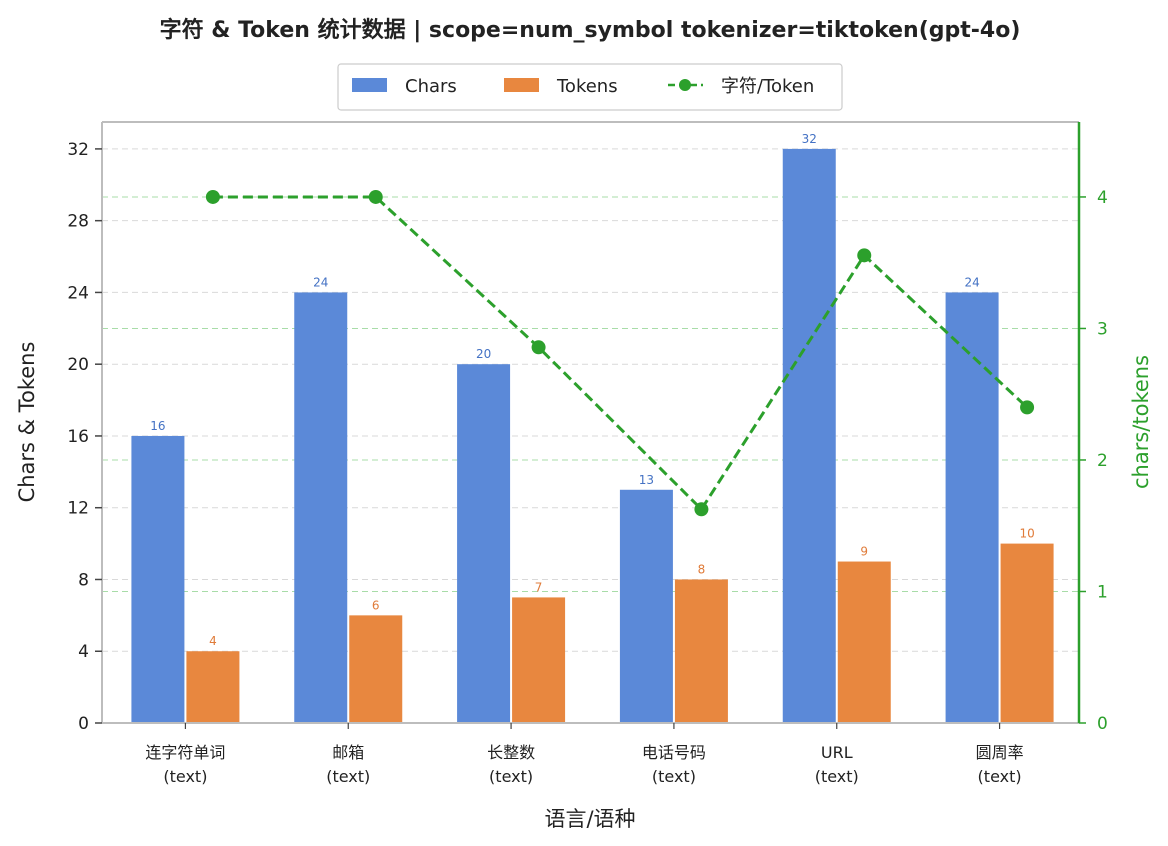 The height and width of the screenshot is (846, 1168). I want to click on chars-value-label: 32, so click(809, 139).